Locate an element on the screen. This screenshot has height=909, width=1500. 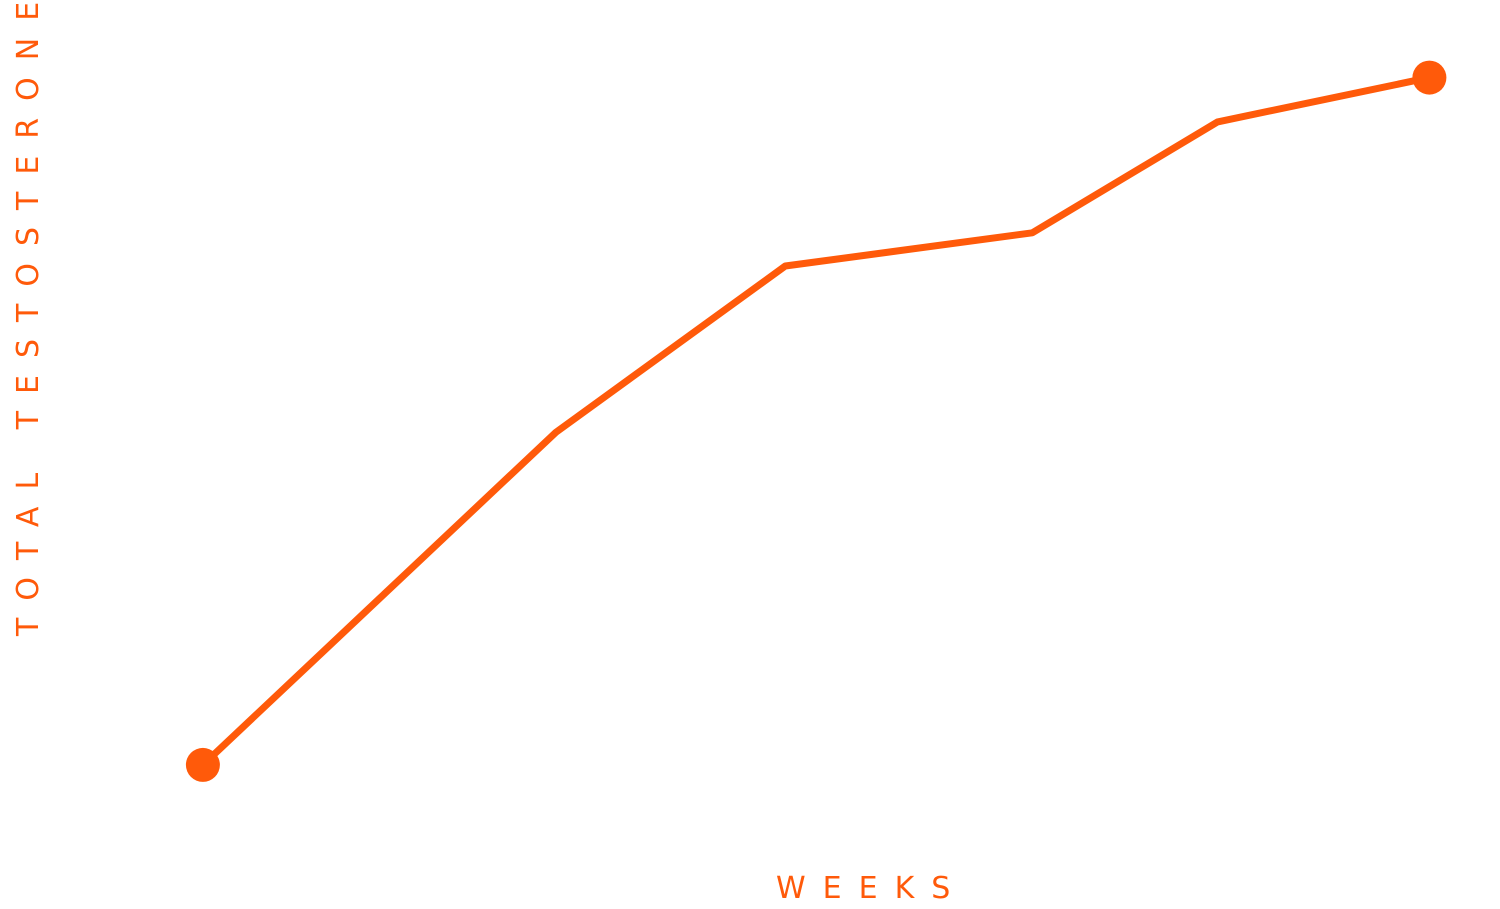
end-point-marker is located at coordinates (1429, 77).